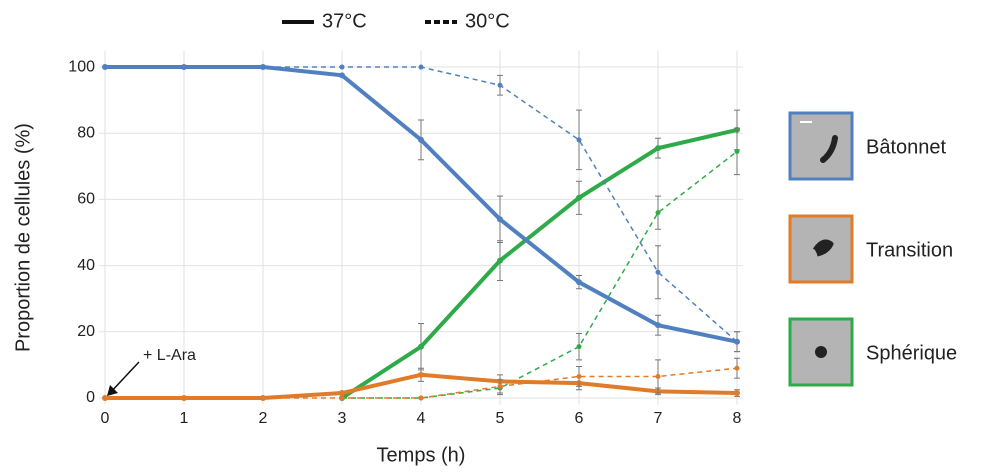 The width and height of the screenshot is (987, 472). I want to click on legend-label: Sphérique, so click(911, 353).